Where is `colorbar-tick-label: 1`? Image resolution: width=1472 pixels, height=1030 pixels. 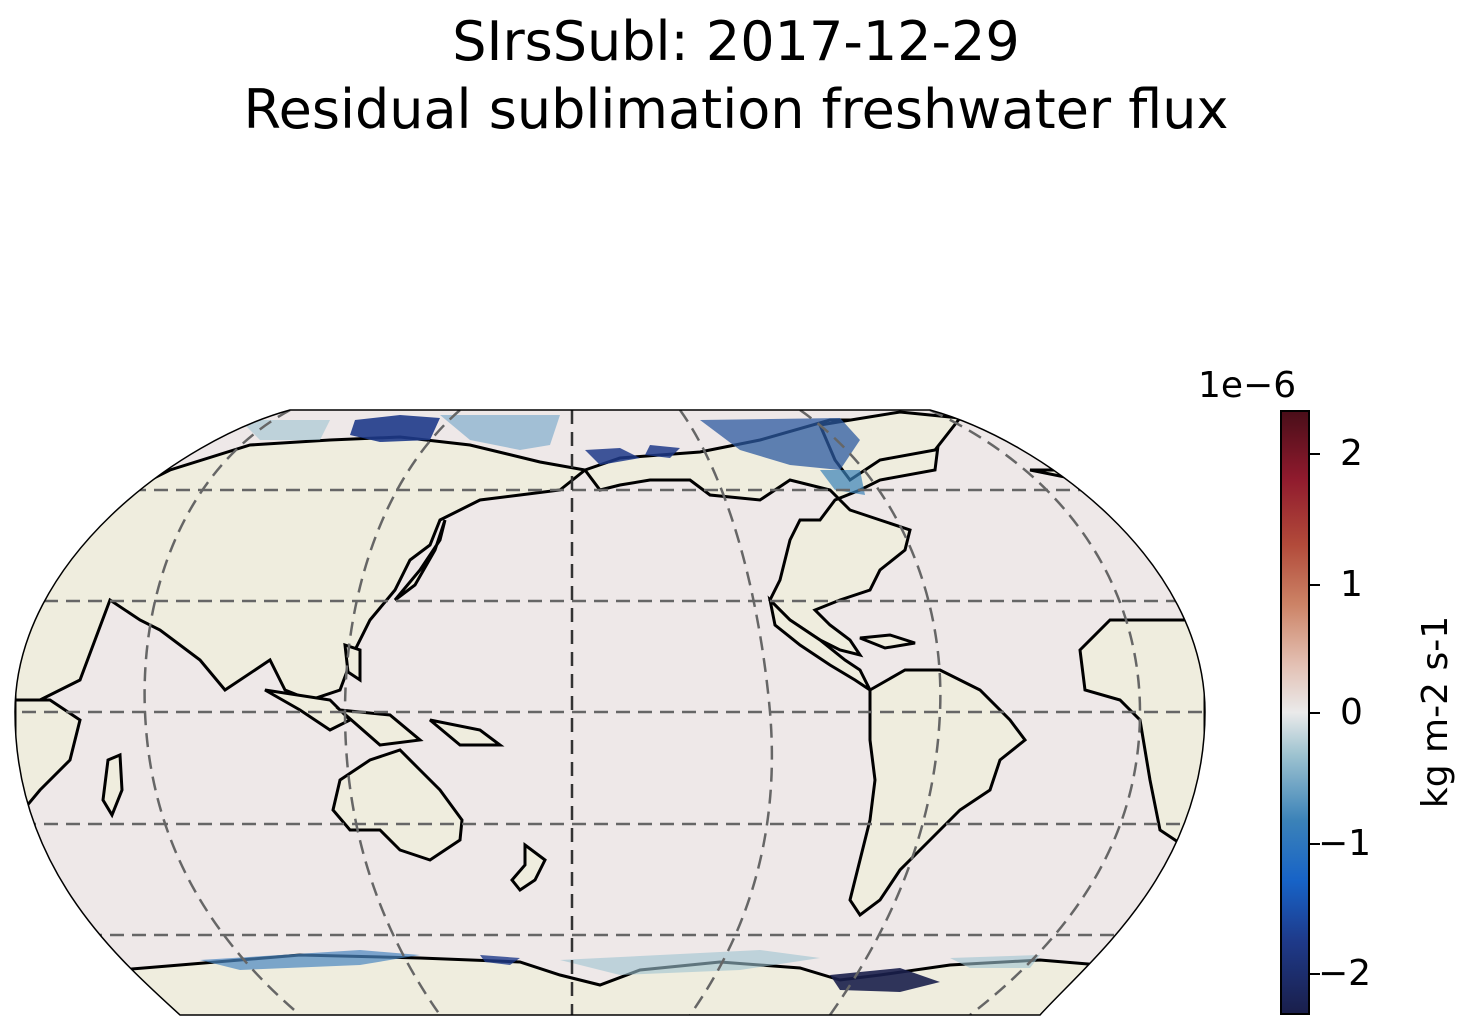
colorbar-tick-label: 1 is located at coordinates (1351, 584).